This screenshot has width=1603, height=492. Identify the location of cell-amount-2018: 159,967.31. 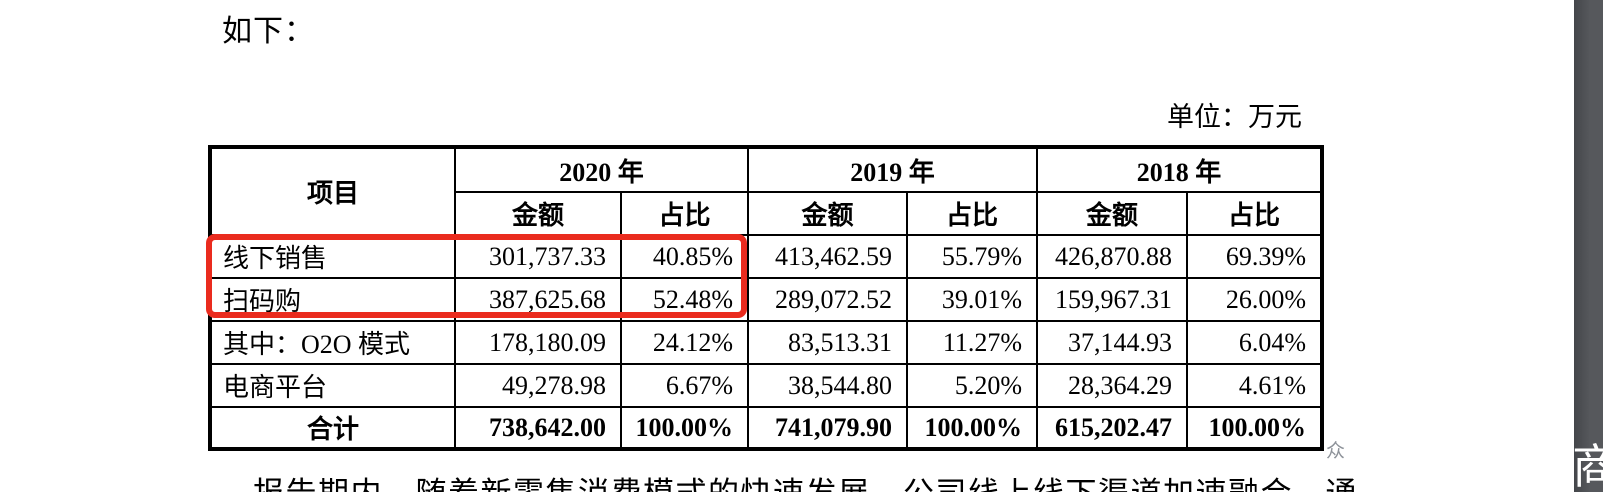
(1112, 299).